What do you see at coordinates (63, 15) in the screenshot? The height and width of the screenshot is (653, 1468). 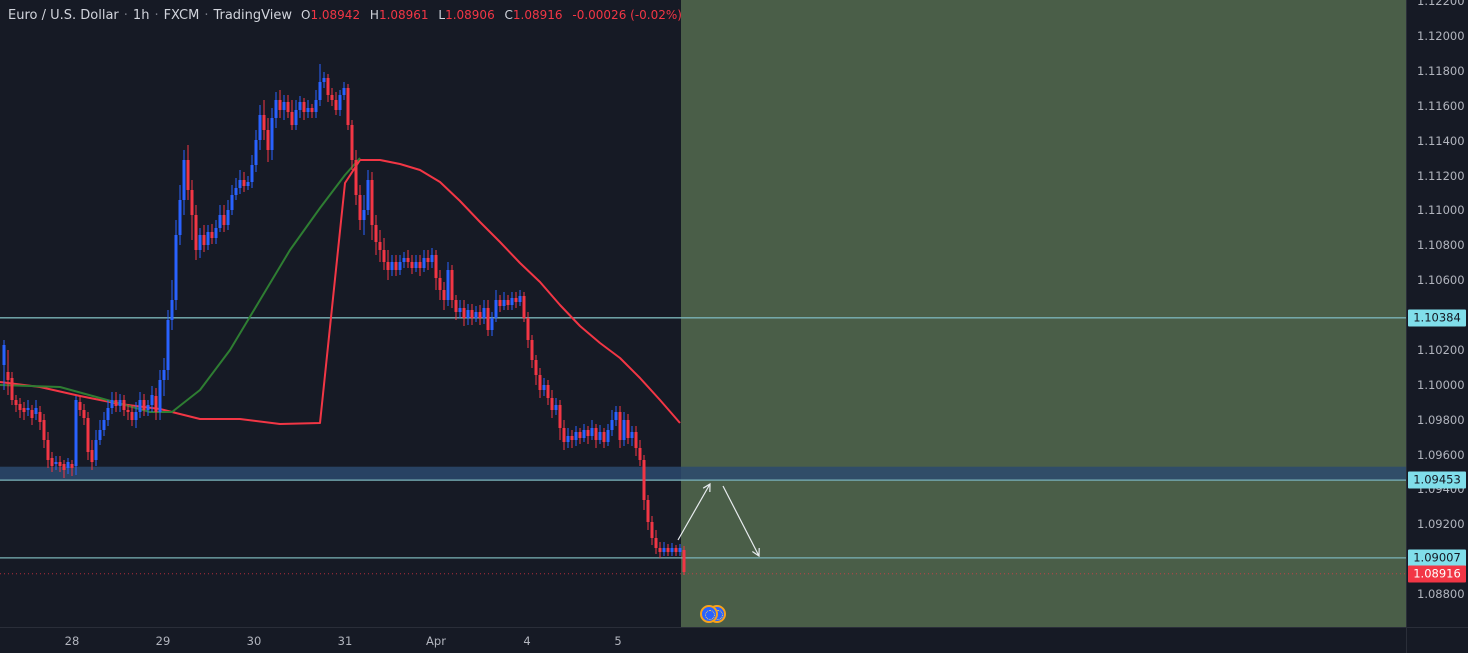 I see `symbol-name: Euro / U.S. Dollar` at bounding box center [63, 15].